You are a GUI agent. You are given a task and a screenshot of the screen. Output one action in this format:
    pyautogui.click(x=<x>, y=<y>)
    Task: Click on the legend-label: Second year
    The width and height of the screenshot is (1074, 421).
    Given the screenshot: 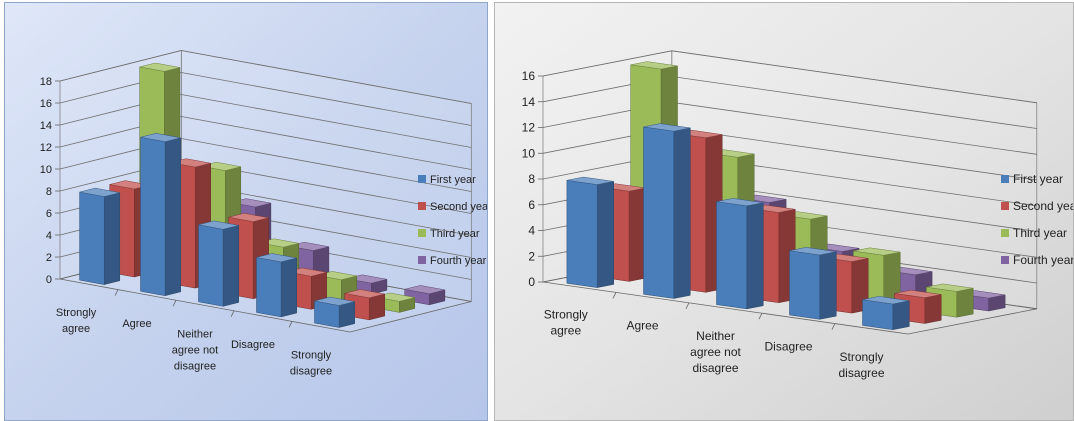 What is the action you would take?
    pyautogui.click(x=458, y=207)
    